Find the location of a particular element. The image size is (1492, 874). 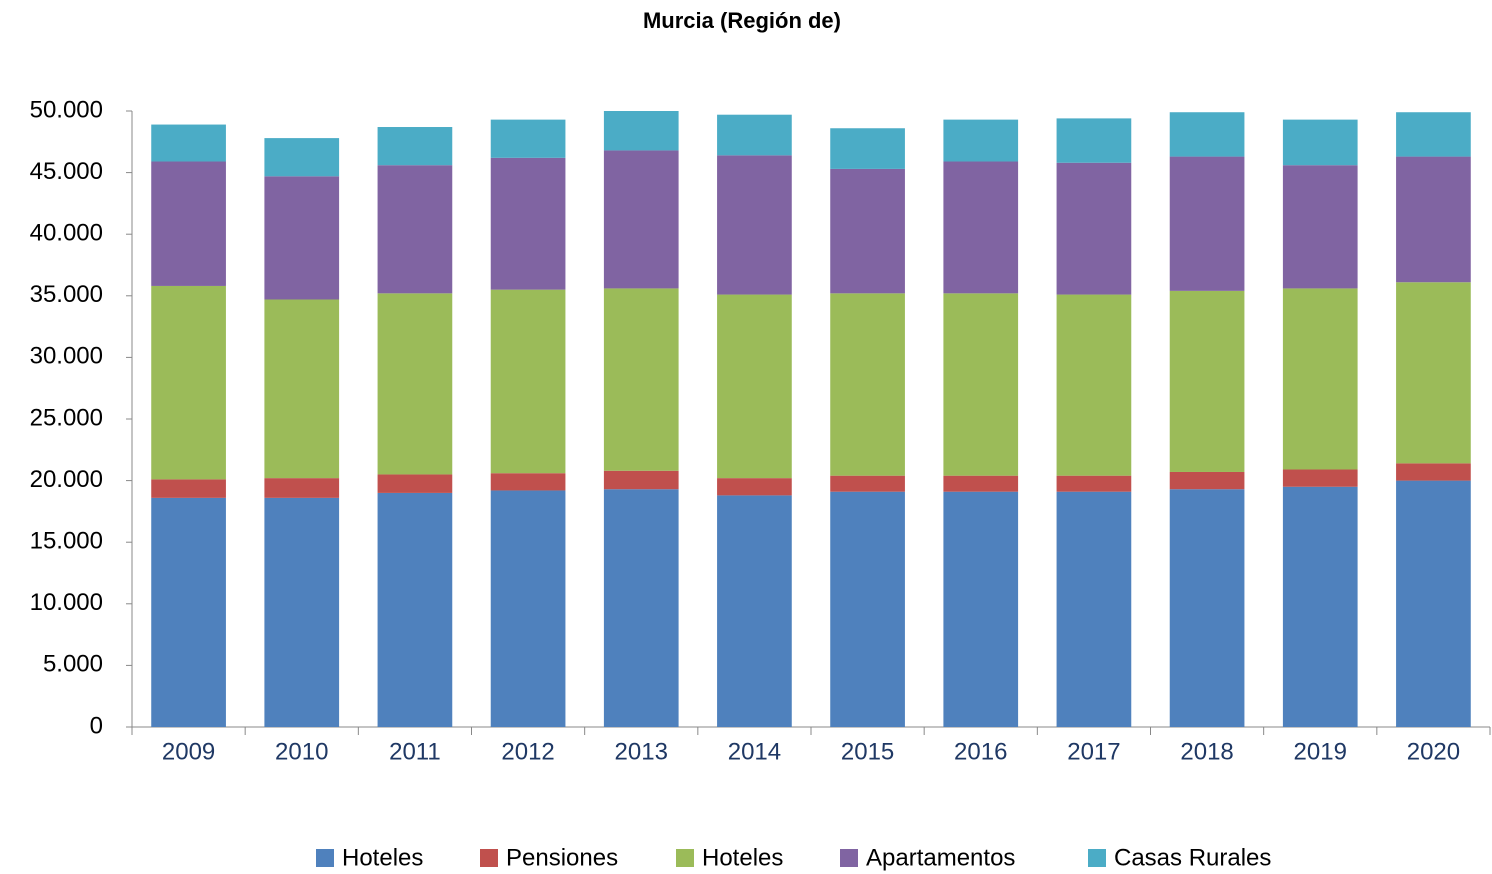

x-tick-label: 2016 is located at coordinates (980, 751).